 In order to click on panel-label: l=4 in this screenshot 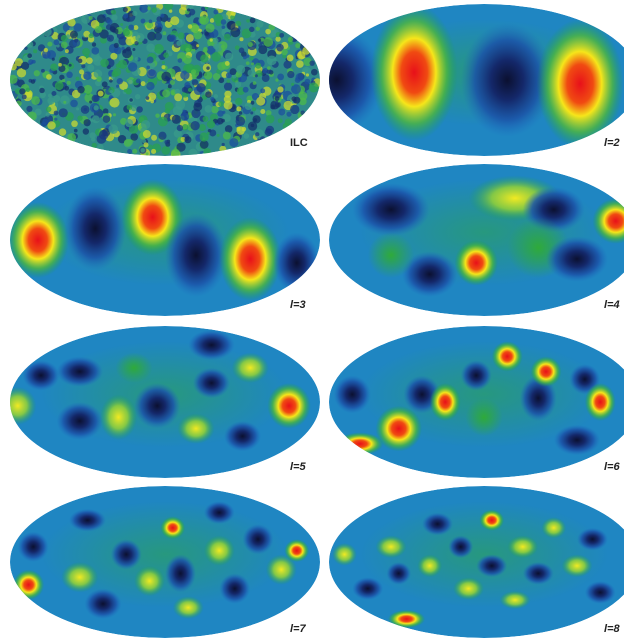, I will do `click(612, 305)`.